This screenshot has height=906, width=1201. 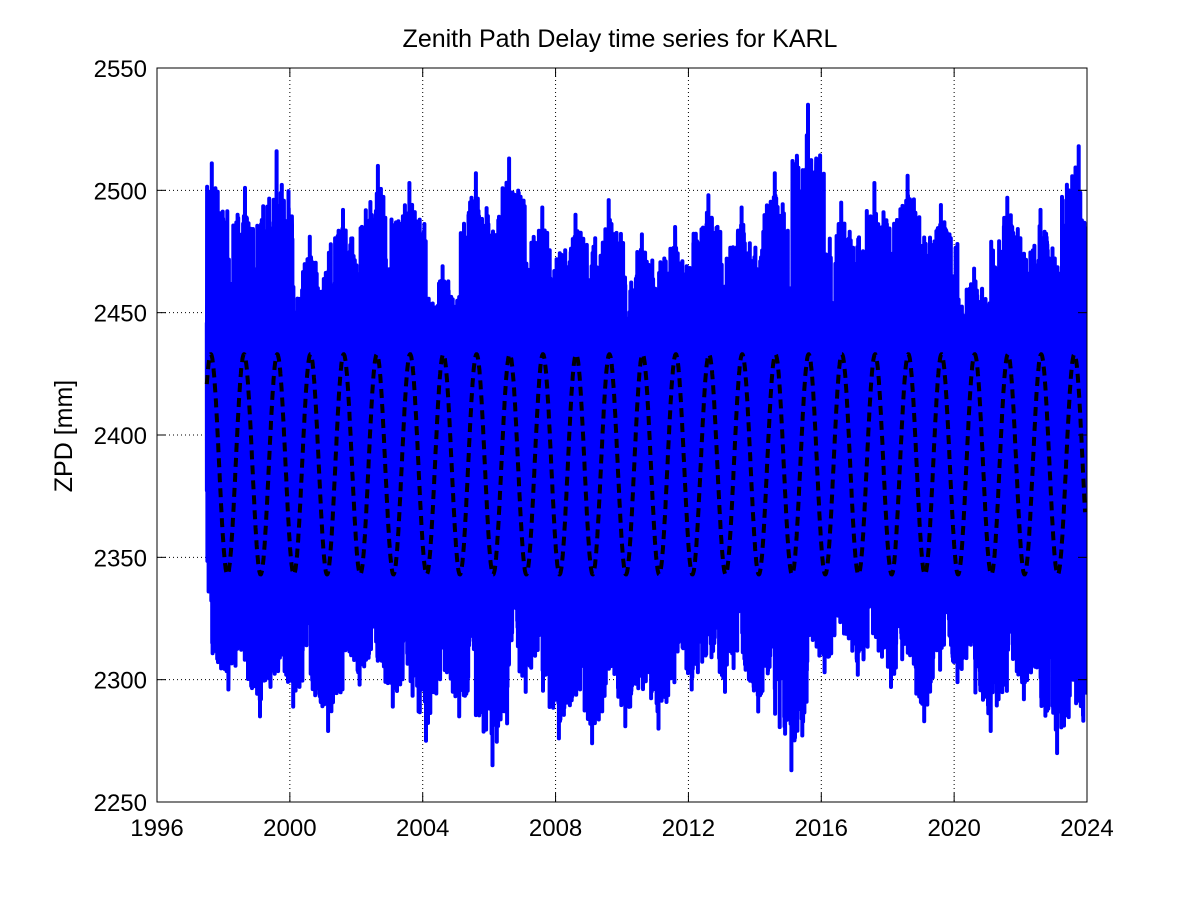 I want to click on x-tick-label: 1996, so click(x=156, y=828).